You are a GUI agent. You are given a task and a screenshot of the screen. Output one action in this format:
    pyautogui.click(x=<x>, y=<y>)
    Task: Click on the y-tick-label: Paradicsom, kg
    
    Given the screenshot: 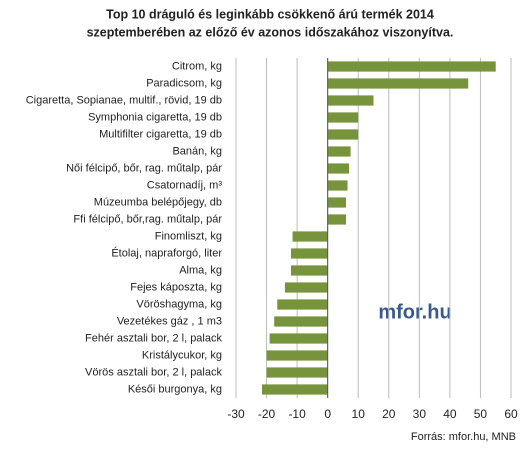 What is the action you would take?
    pyautogui.click(x=184, y=83)
    